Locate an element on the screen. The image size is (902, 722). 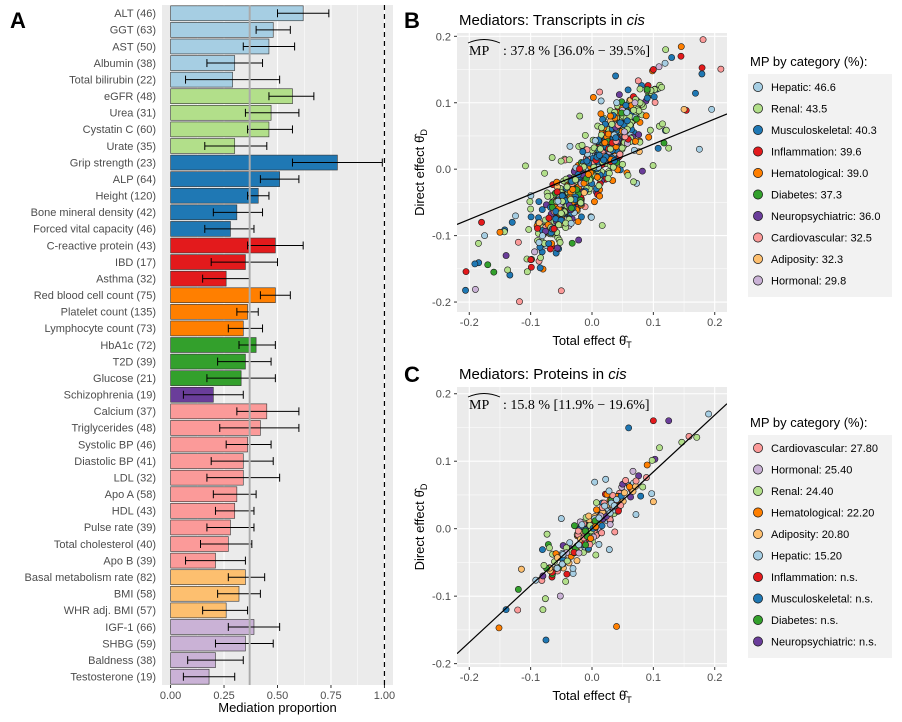
scatter-title-main: Mediators: Transcripts in is located at coordinates (543, 20).